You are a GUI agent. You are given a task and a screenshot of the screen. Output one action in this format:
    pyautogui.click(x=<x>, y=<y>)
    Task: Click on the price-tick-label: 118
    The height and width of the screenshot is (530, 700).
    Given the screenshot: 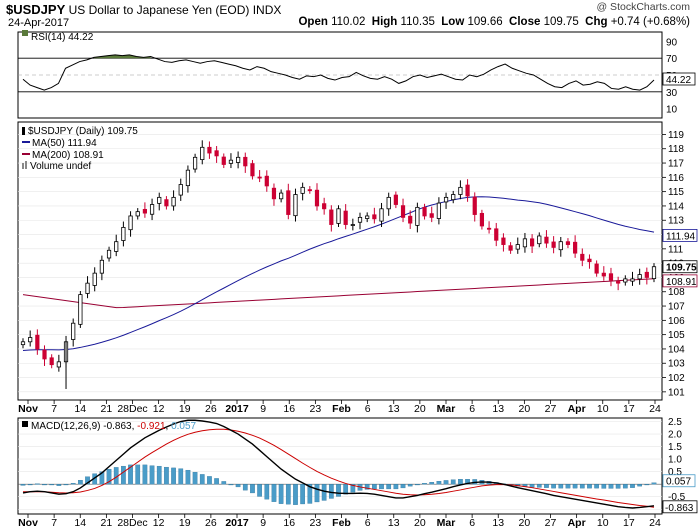 What is the action you would take?
    pyautogui.click(x=676, y=149)
    